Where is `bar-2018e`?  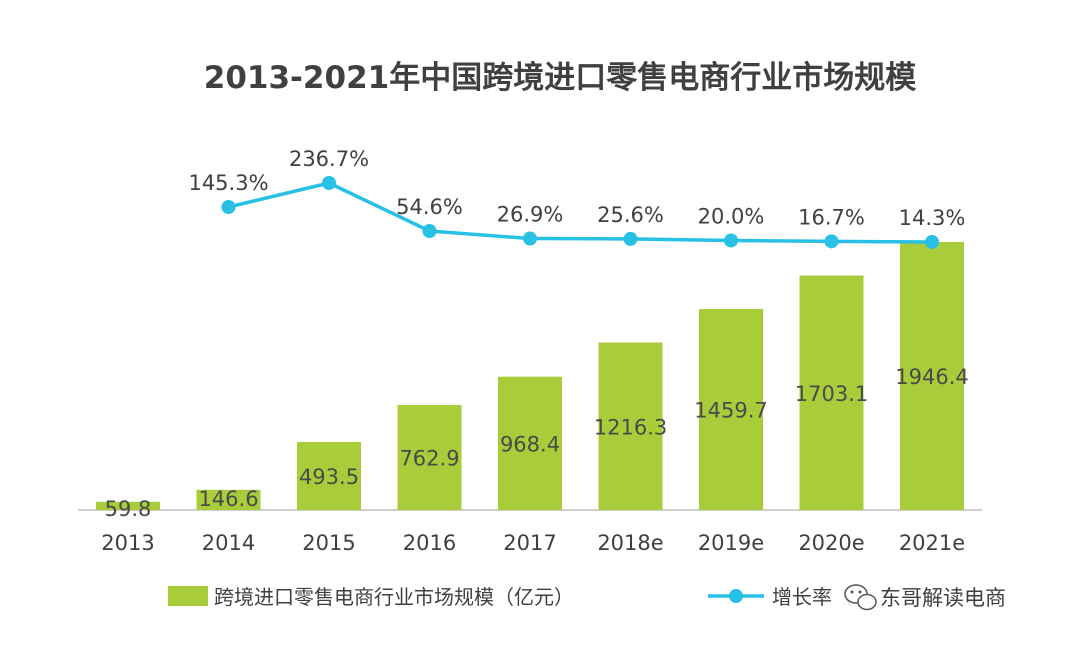
bar-2018e is located at coordinates (630, 426).